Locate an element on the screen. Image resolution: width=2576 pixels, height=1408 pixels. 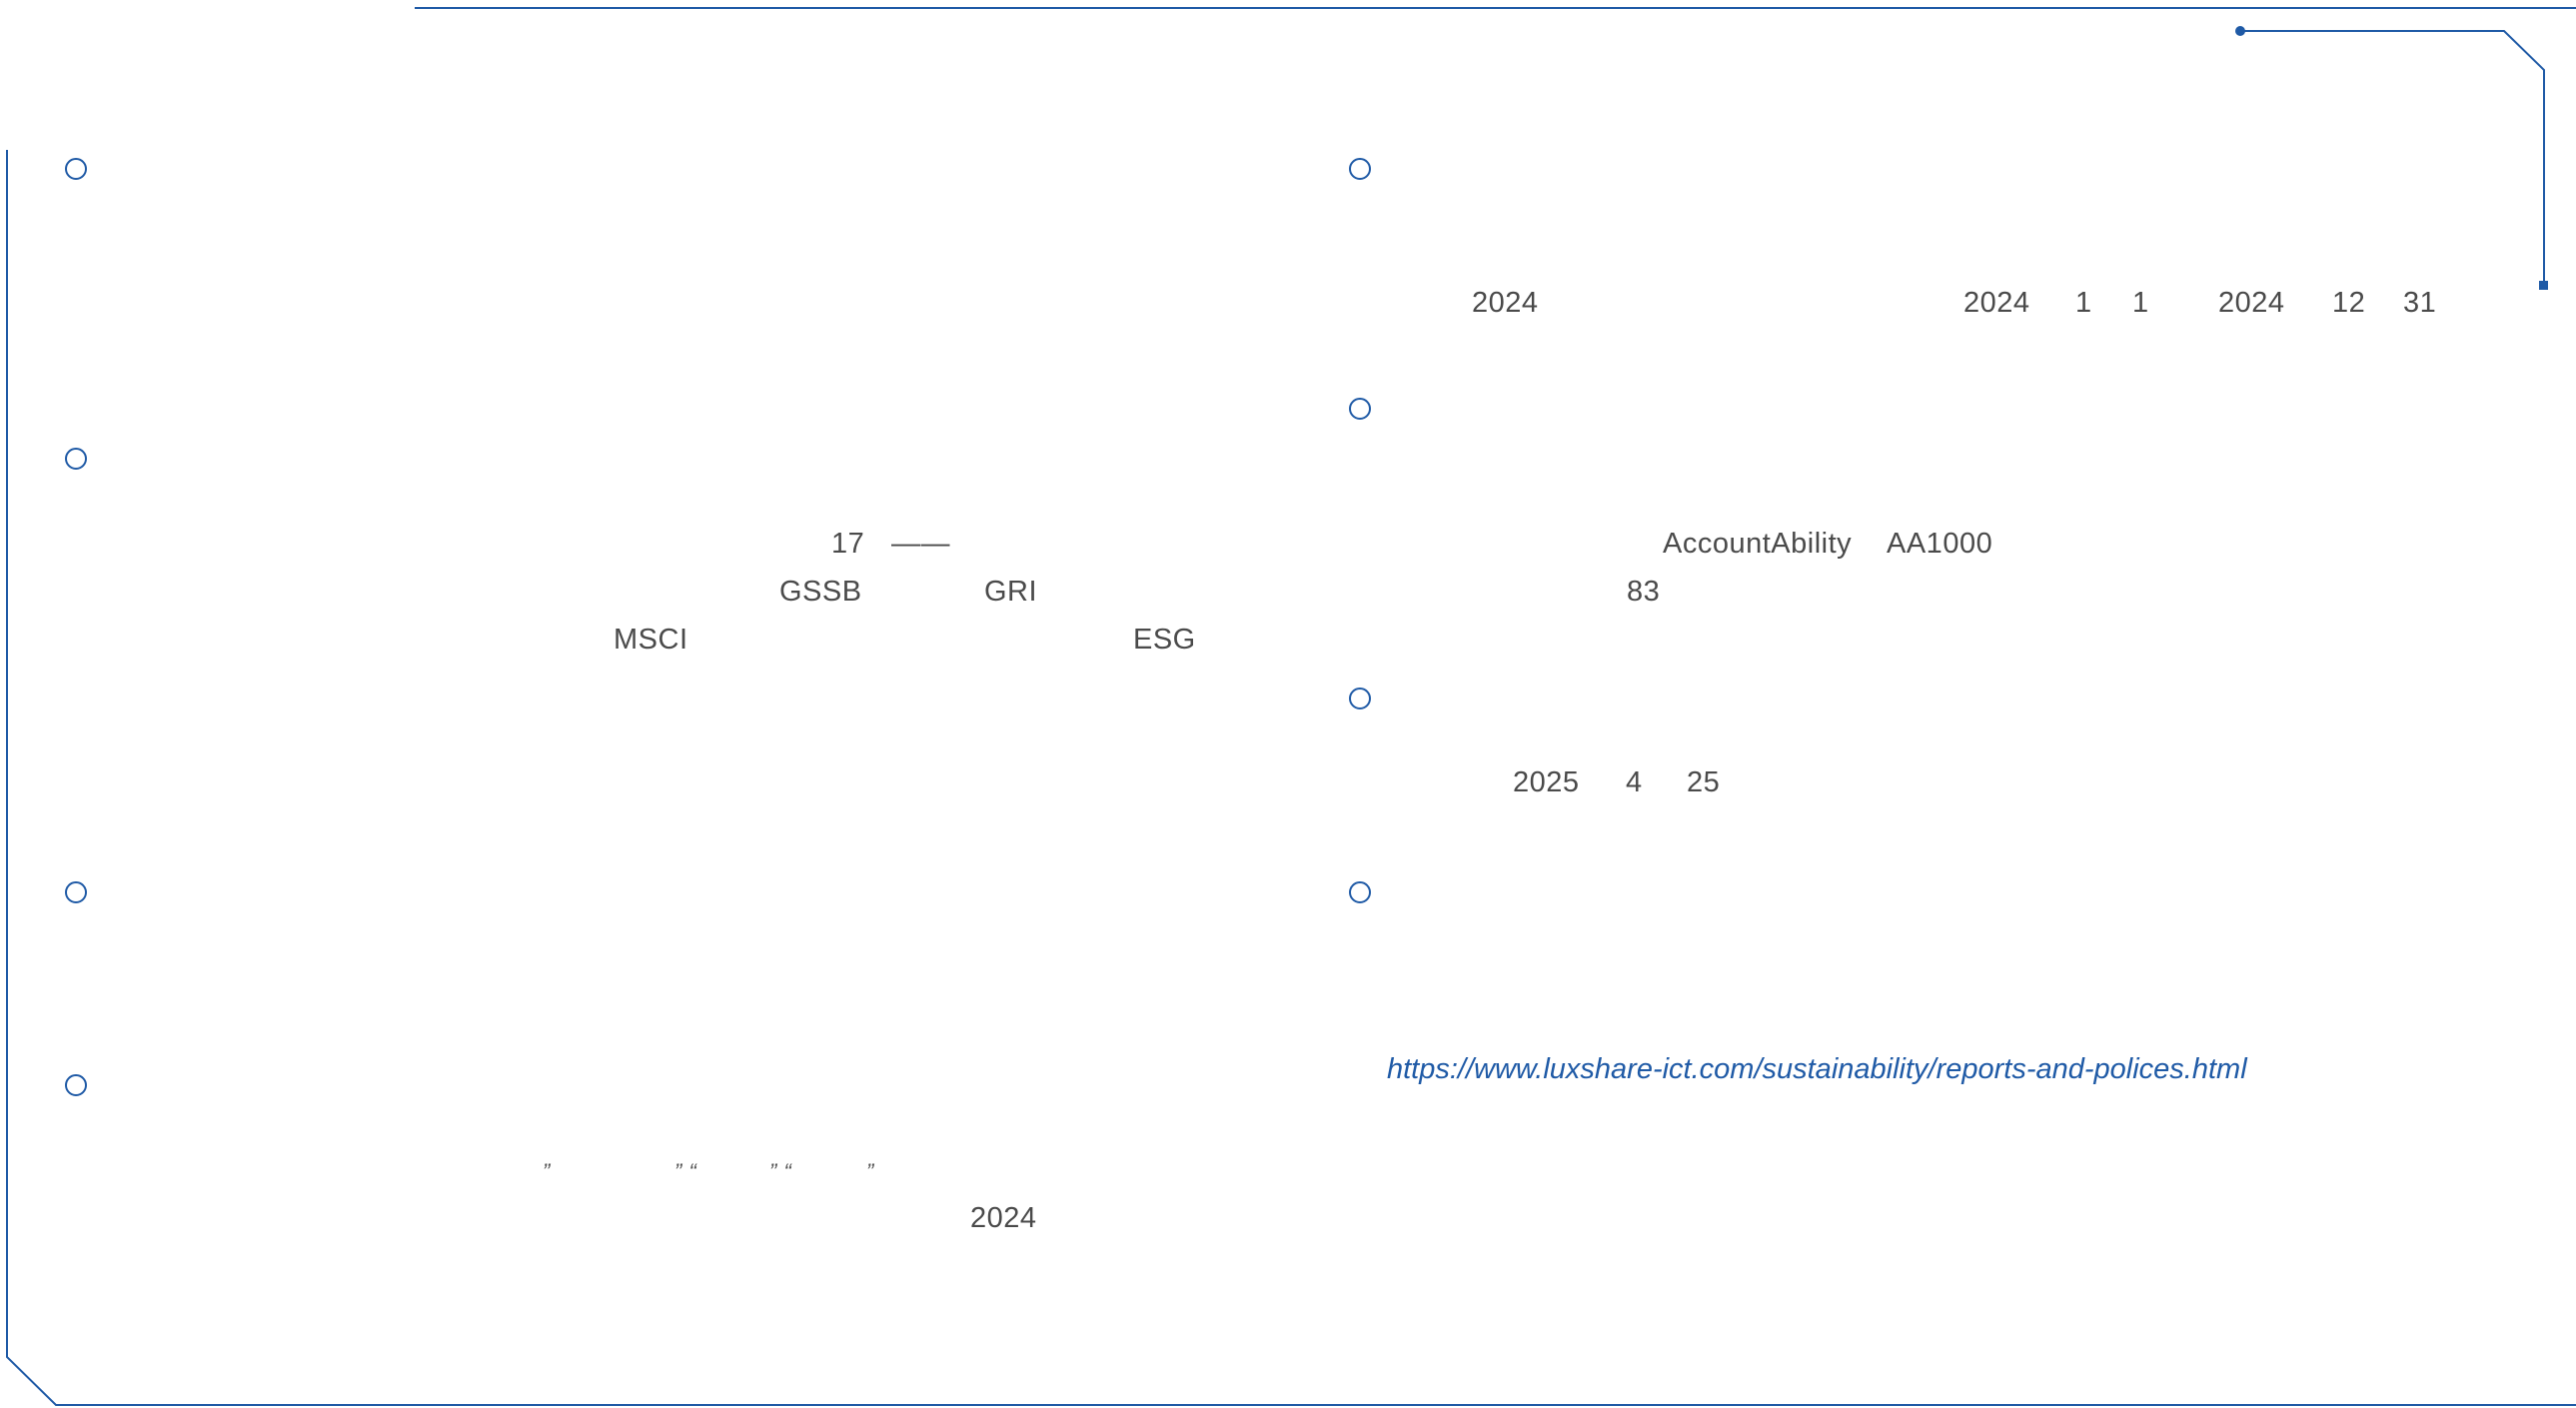
publish-year: 2025 is located at coordinates (1546, 782).